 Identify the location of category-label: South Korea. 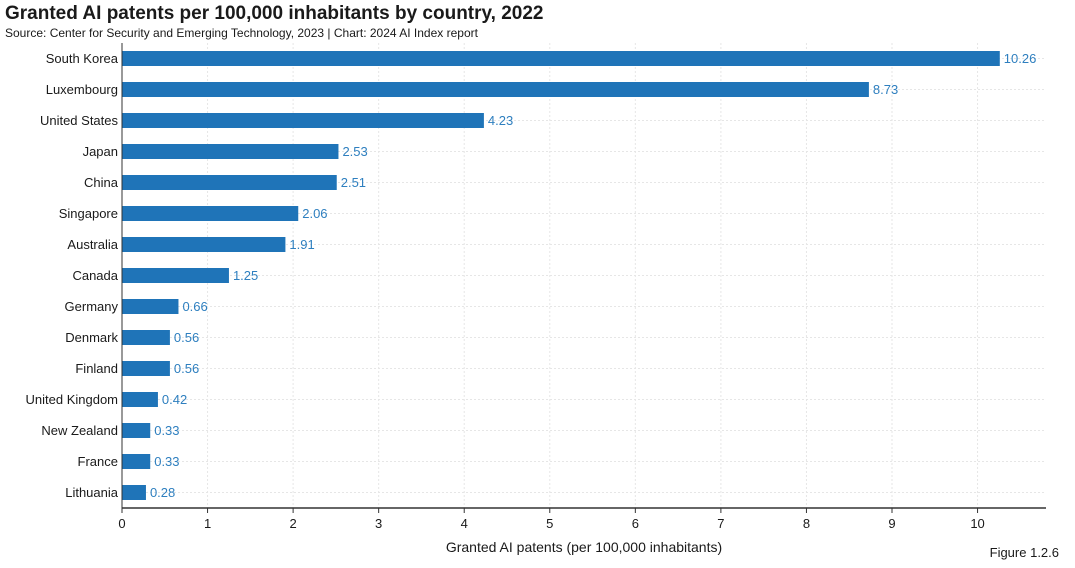
(82, 58).